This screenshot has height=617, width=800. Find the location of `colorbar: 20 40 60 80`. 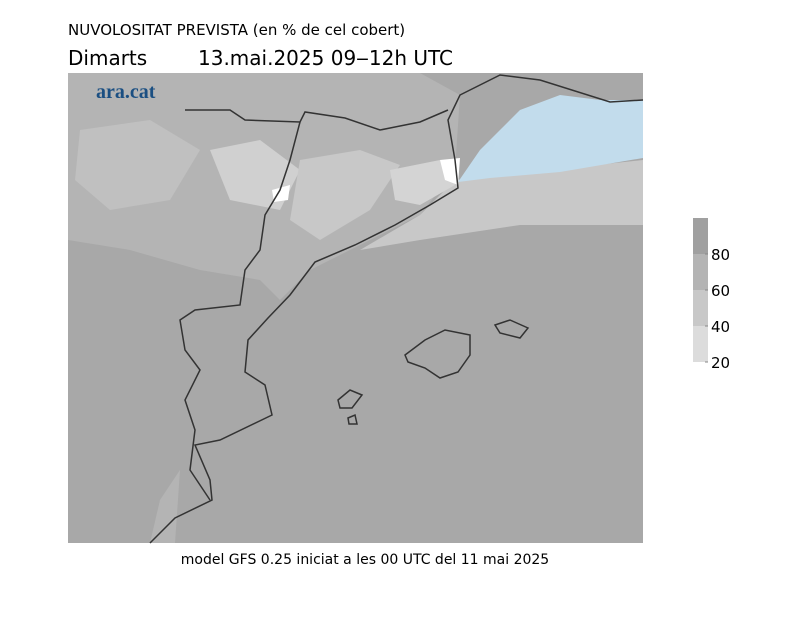

colorbar: 20 40 60 80 is located at coordinates (711, 295).